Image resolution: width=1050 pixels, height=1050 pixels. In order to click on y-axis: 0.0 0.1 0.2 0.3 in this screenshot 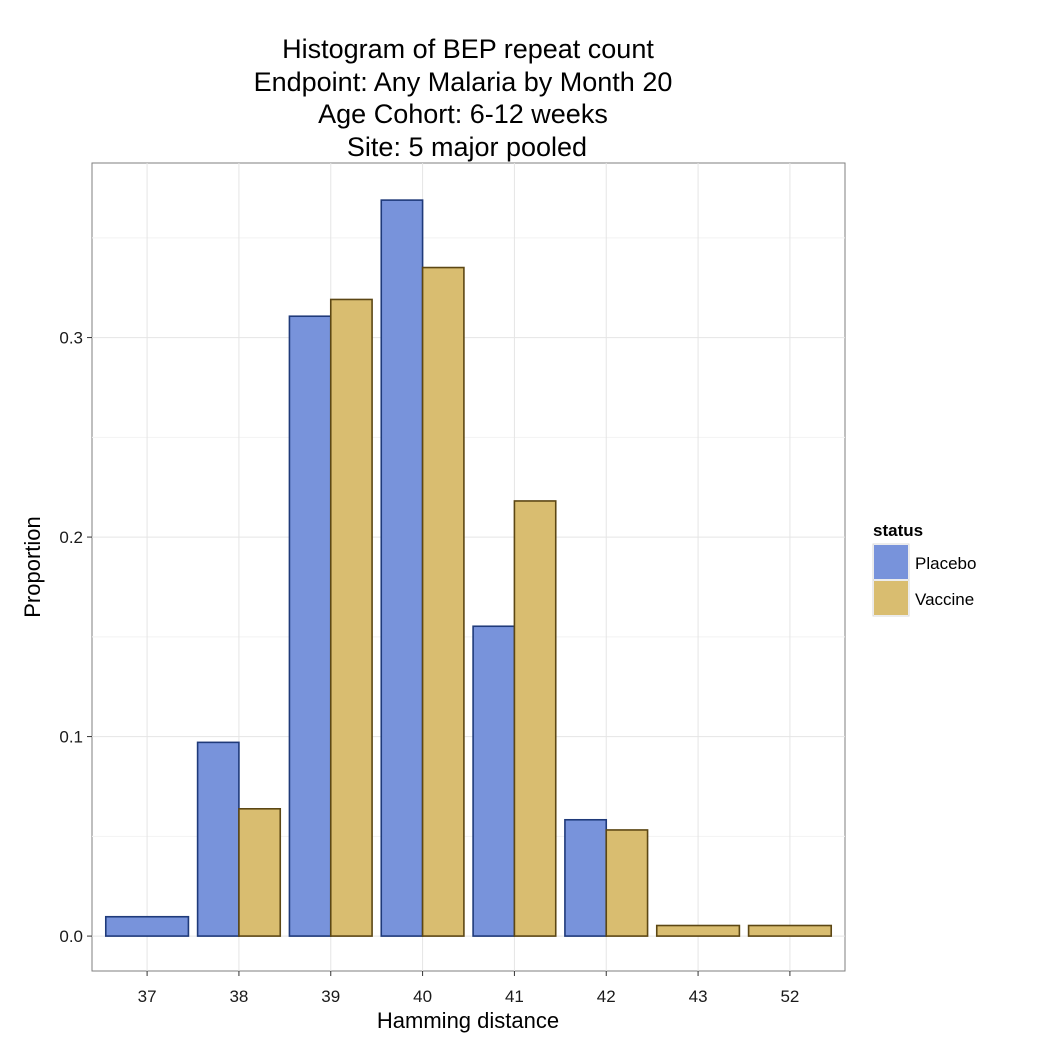, I will do `click(75, 637)`.